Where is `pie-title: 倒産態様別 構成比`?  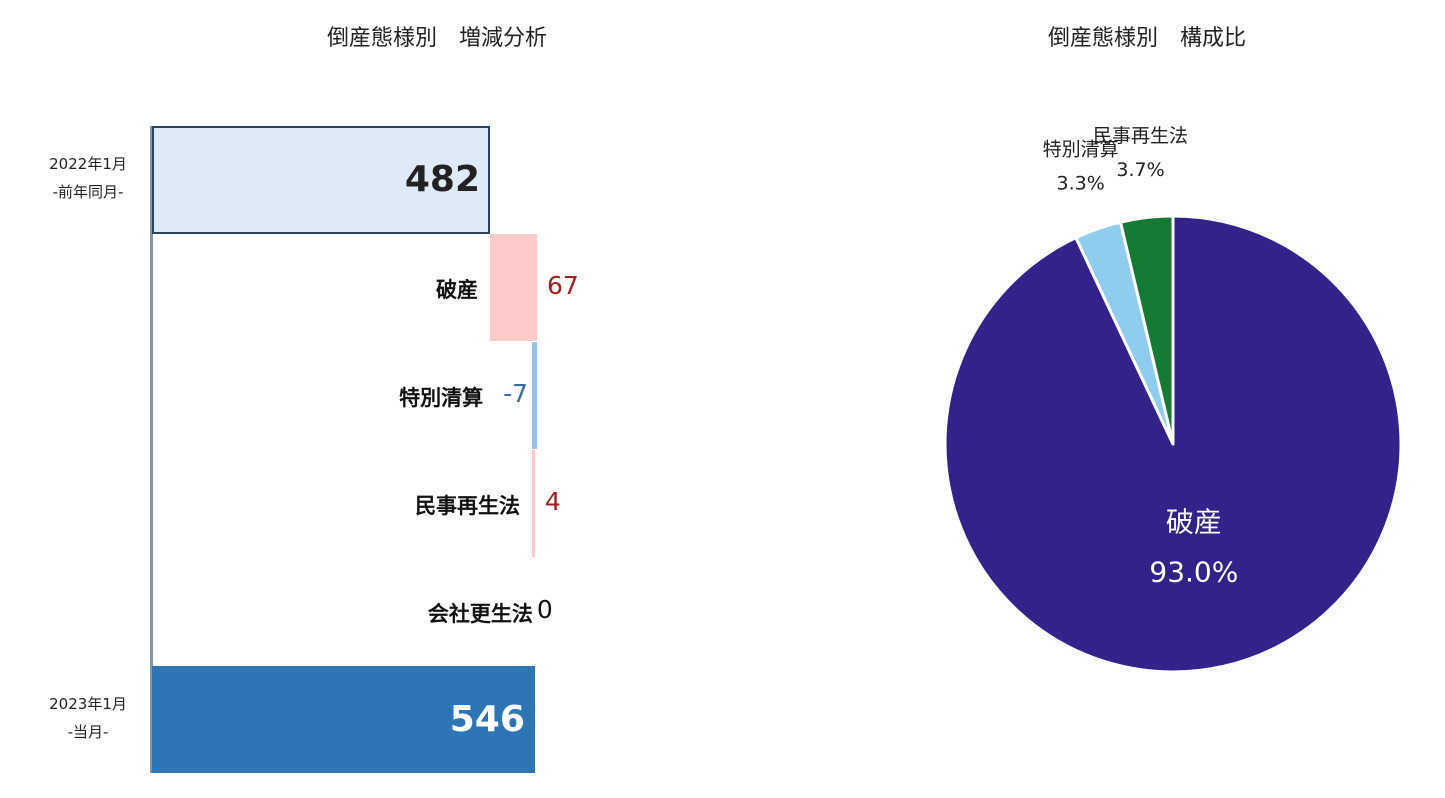
pie-title: 倒産態様別 構成比 is located at coordinates (1147, 38).